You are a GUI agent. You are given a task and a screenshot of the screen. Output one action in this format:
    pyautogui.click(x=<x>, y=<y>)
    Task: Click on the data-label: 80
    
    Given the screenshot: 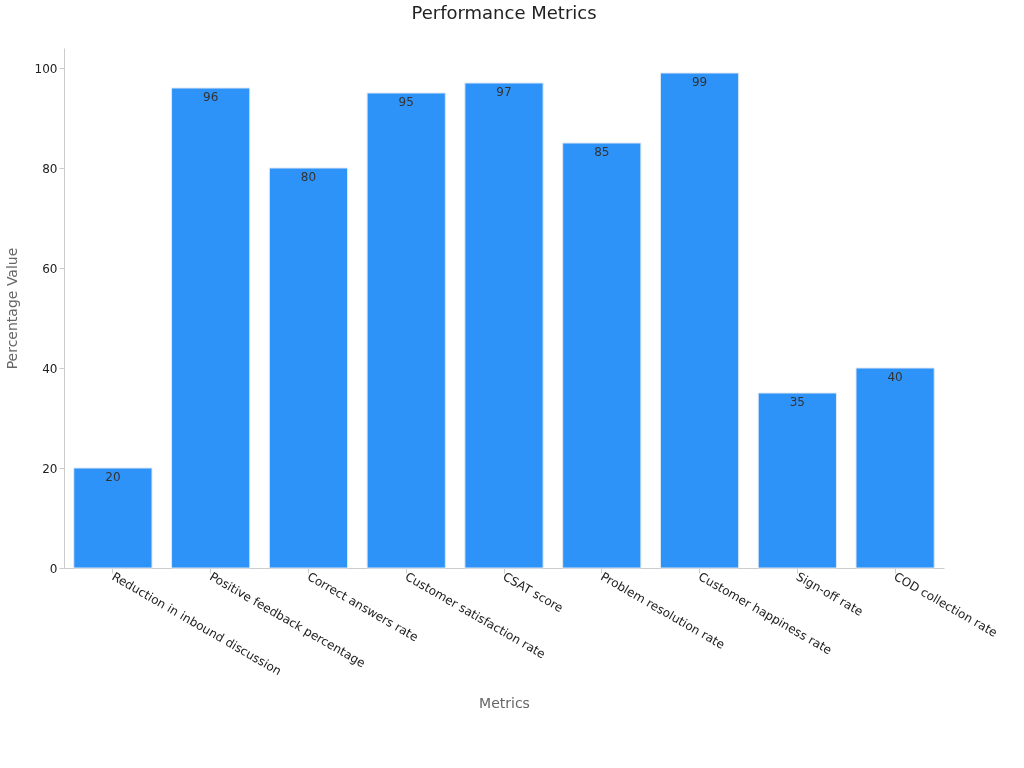 What is the action you would take?
    pyautogui.click(x=308, y=177)
    